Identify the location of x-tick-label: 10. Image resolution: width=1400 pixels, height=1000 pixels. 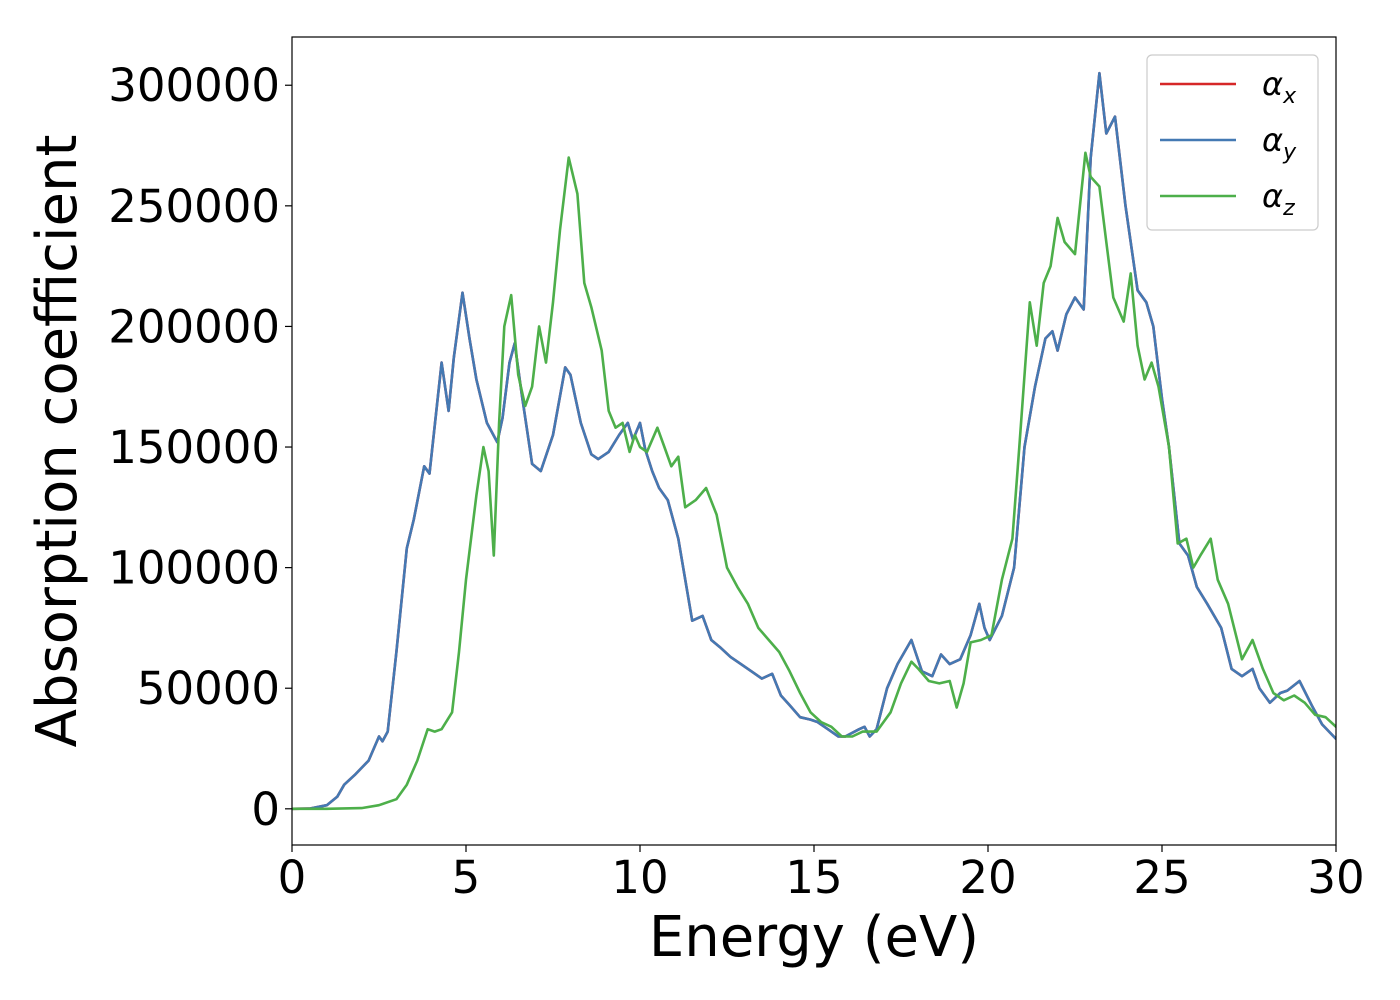
(639, 877).